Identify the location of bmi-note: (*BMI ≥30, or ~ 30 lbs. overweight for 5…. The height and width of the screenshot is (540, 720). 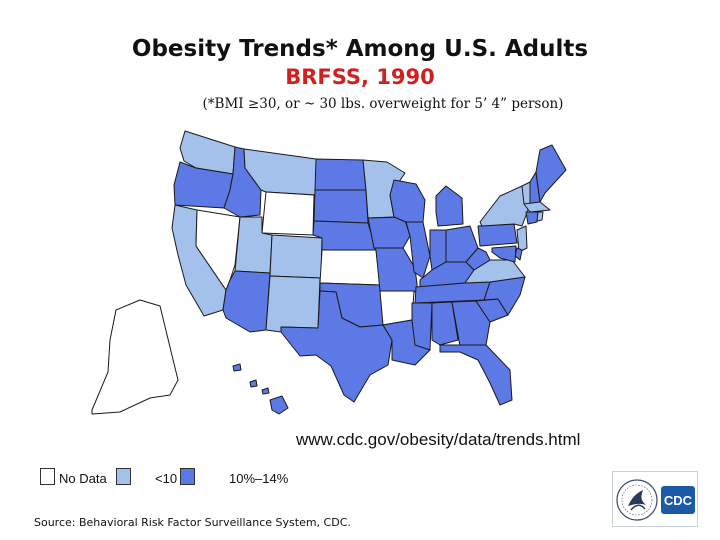
(383, 104).